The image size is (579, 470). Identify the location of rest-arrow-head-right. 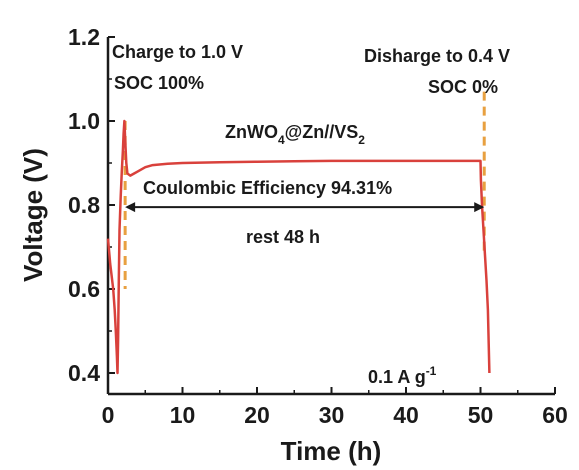
(479, 207).